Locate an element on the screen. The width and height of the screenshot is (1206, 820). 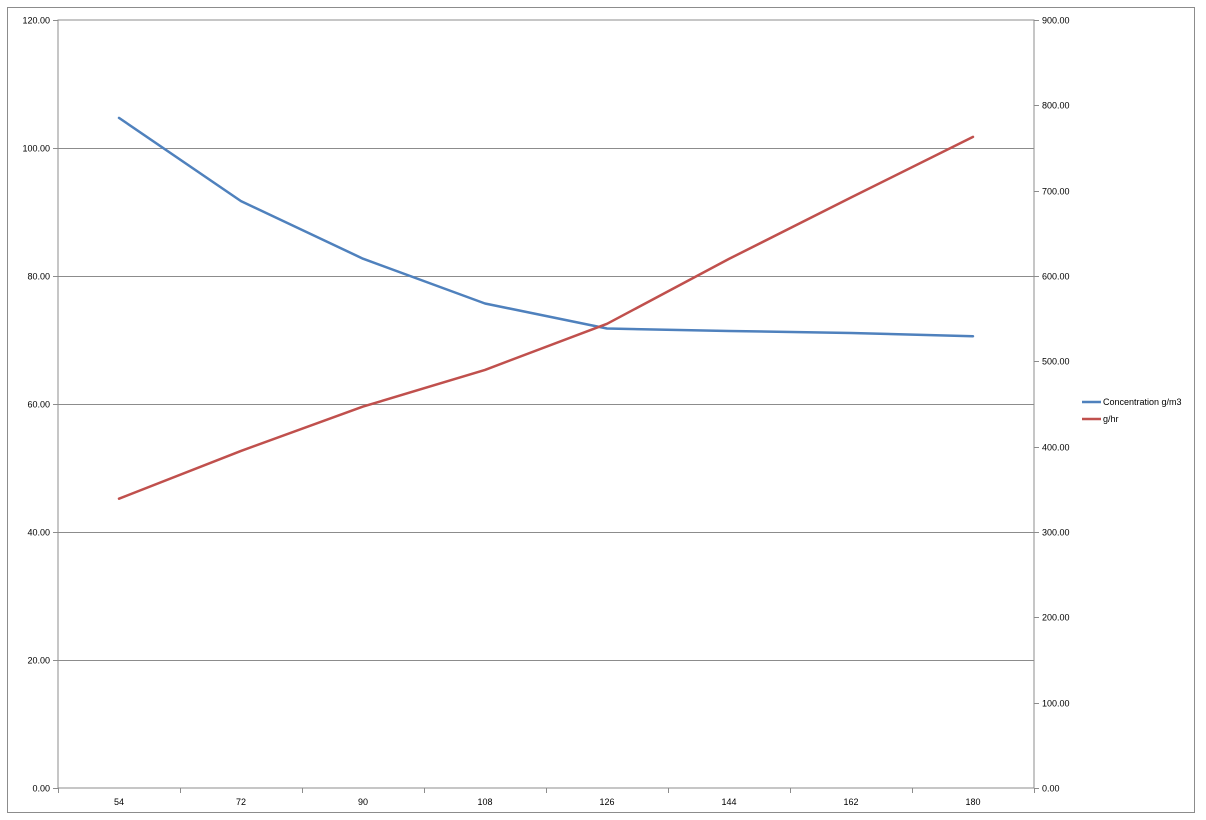
legend: Concentration g/m3 g/hr is located at coordinates (1132, 410).